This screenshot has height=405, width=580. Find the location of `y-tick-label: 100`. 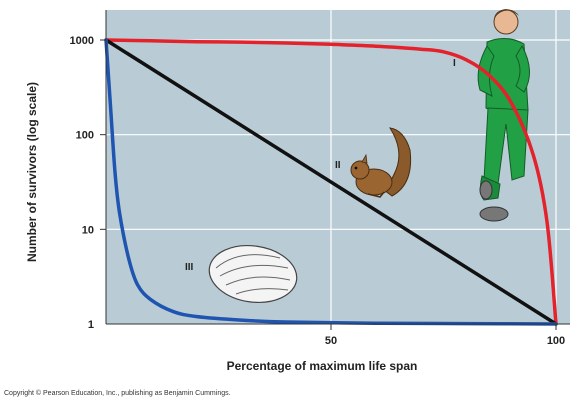

y-tick-label: 100 is located at coordinates (85, 136).